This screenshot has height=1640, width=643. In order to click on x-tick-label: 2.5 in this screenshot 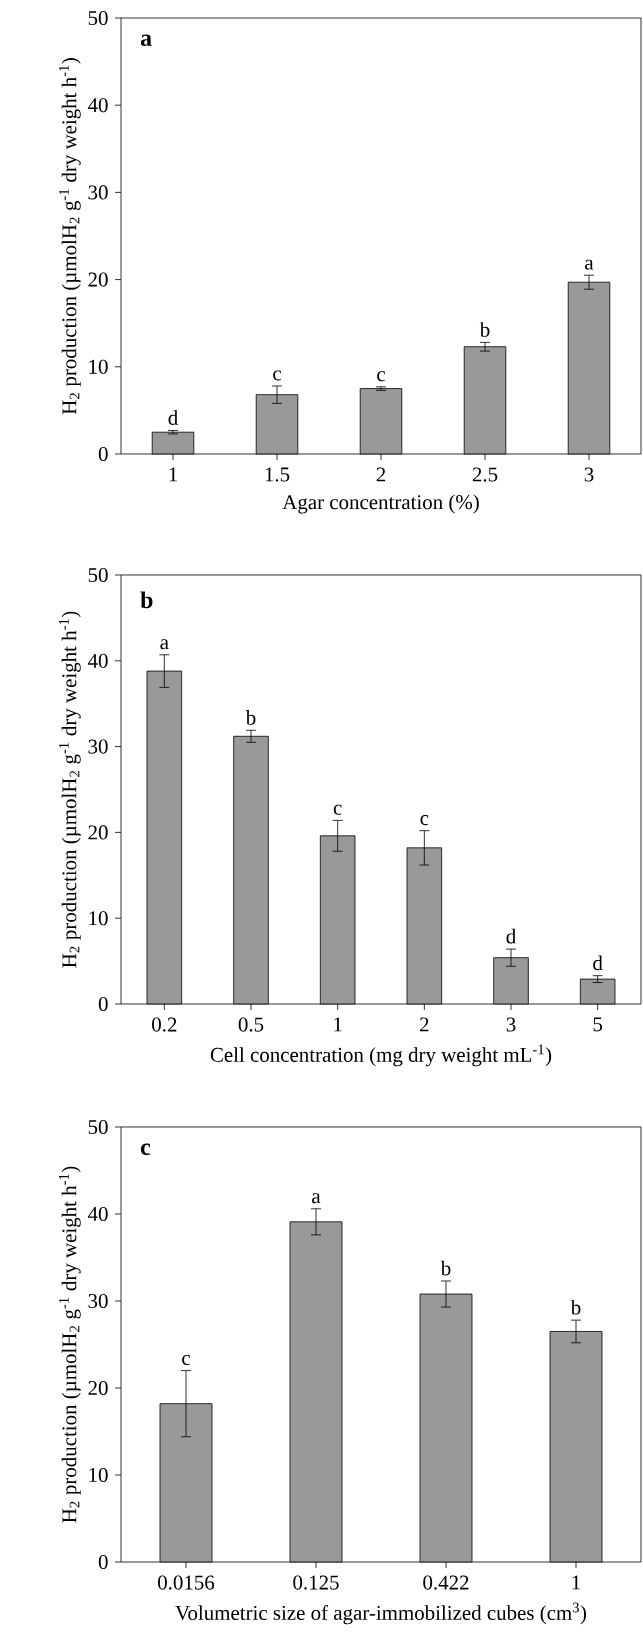, I will do `click(485, 474)`.